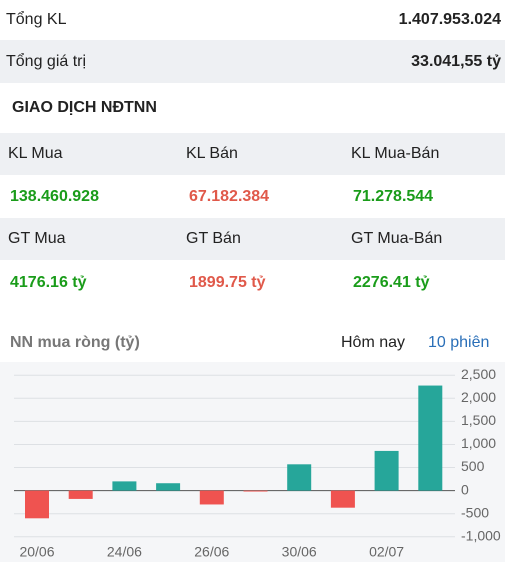  I want to click on y-tick-label: 2,500, so click(478, 374).